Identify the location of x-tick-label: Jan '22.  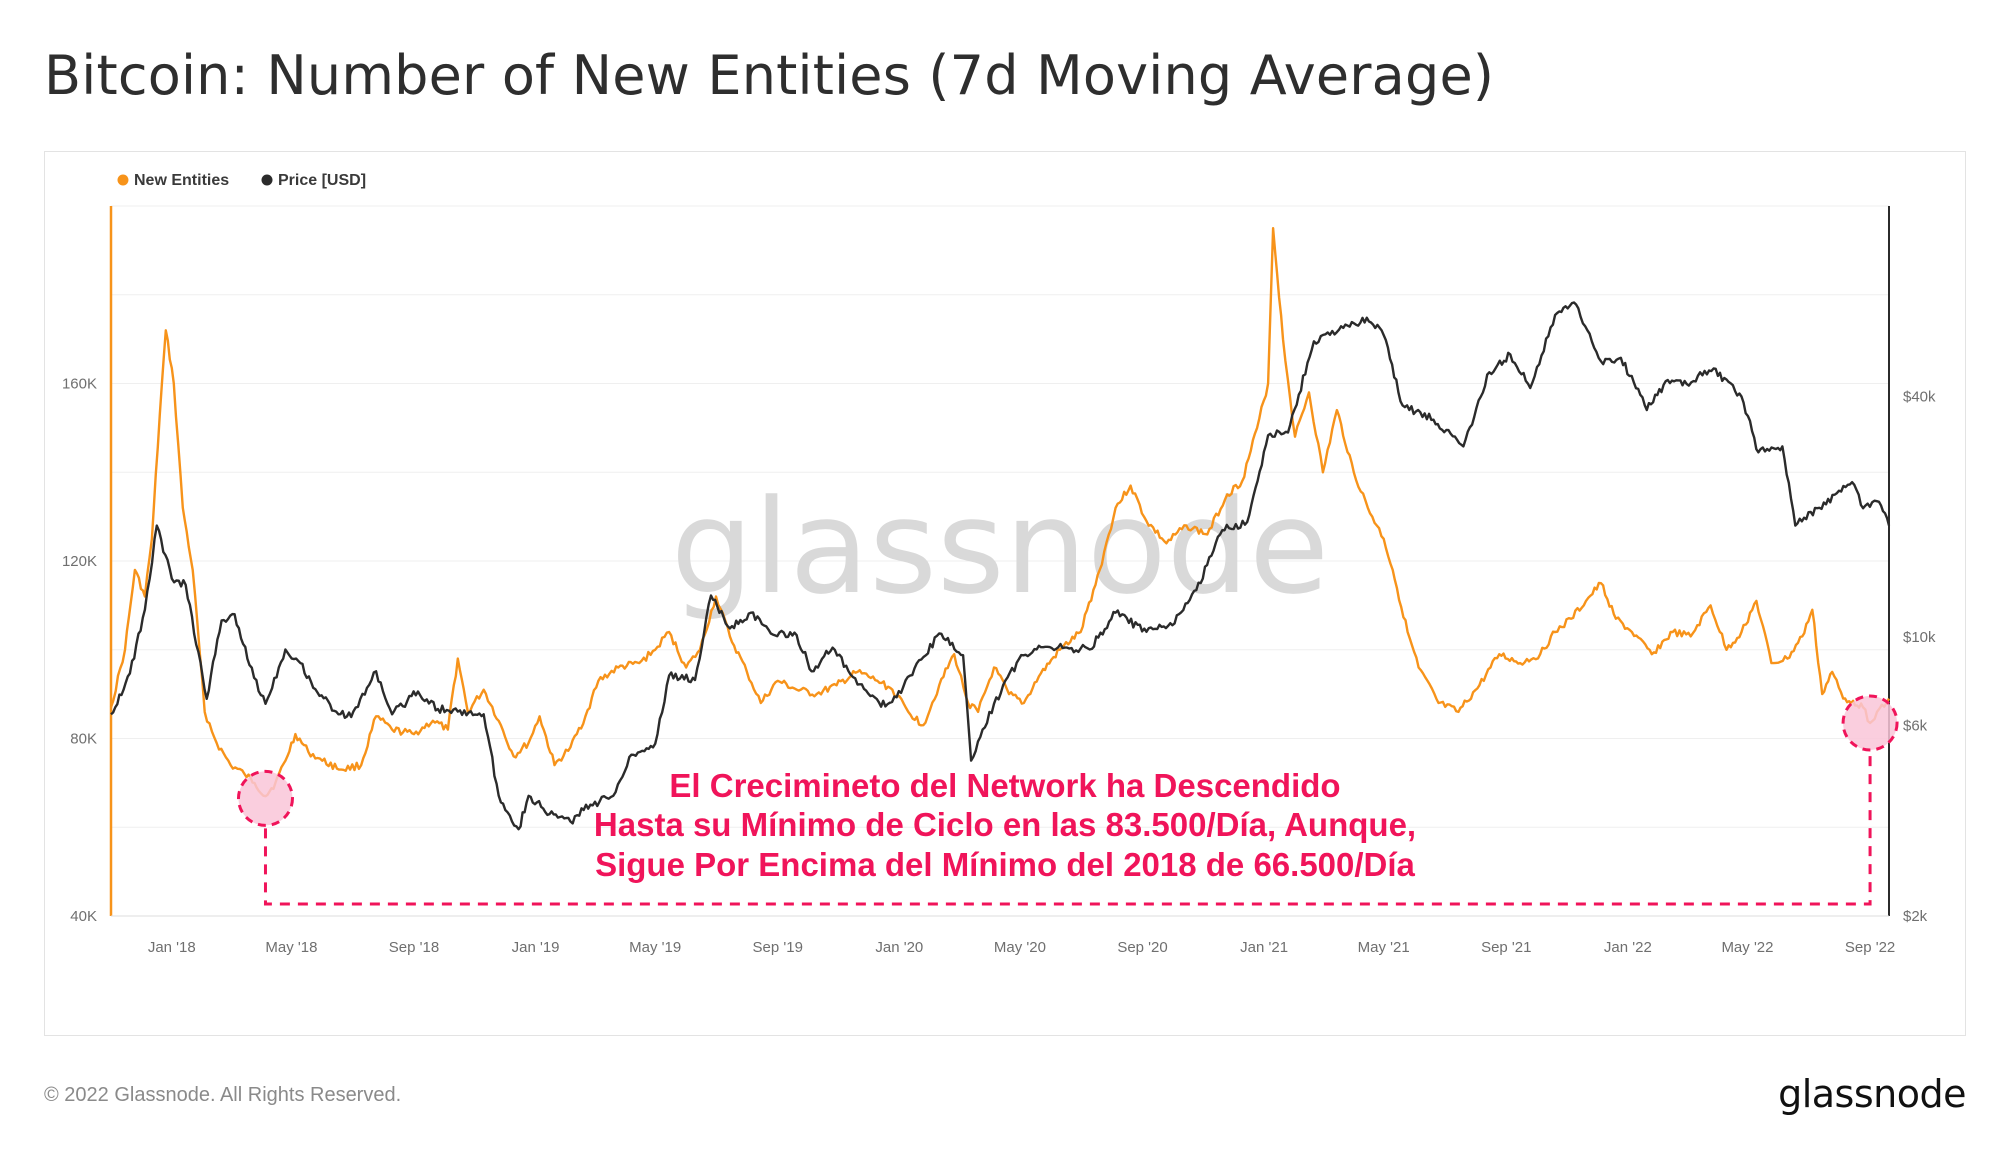
(1628, 947).